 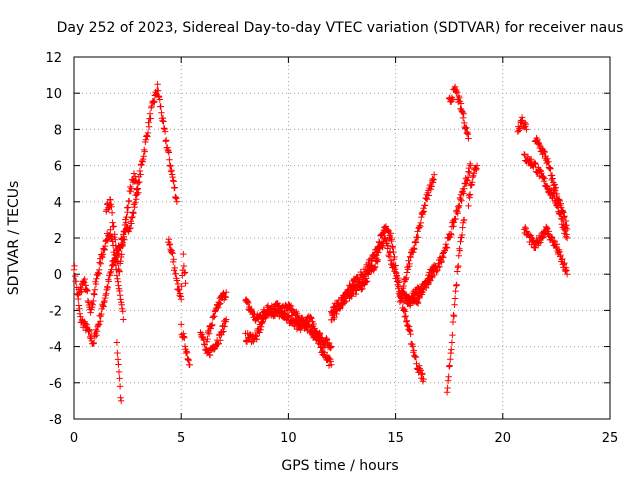 I want to click on y-axis-label: SDTVAR / TECUs, so click(x=14, y=238).